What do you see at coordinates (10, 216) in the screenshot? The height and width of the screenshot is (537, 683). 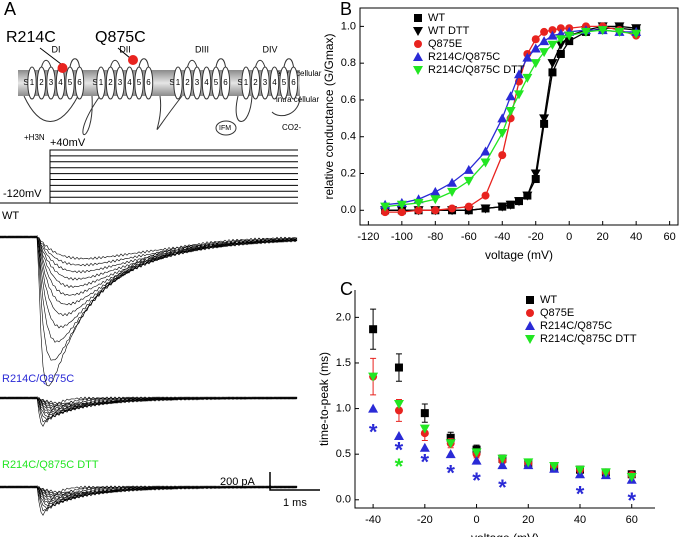 I see `trace-label: WT` at bounding box center [10, 216].